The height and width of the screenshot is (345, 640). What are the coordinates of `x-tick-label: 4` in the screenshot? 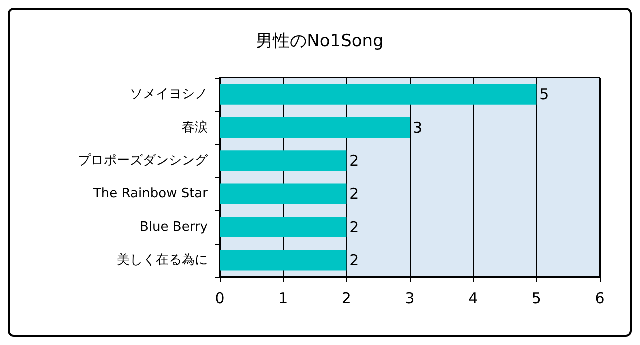 It's located at (473, 299).